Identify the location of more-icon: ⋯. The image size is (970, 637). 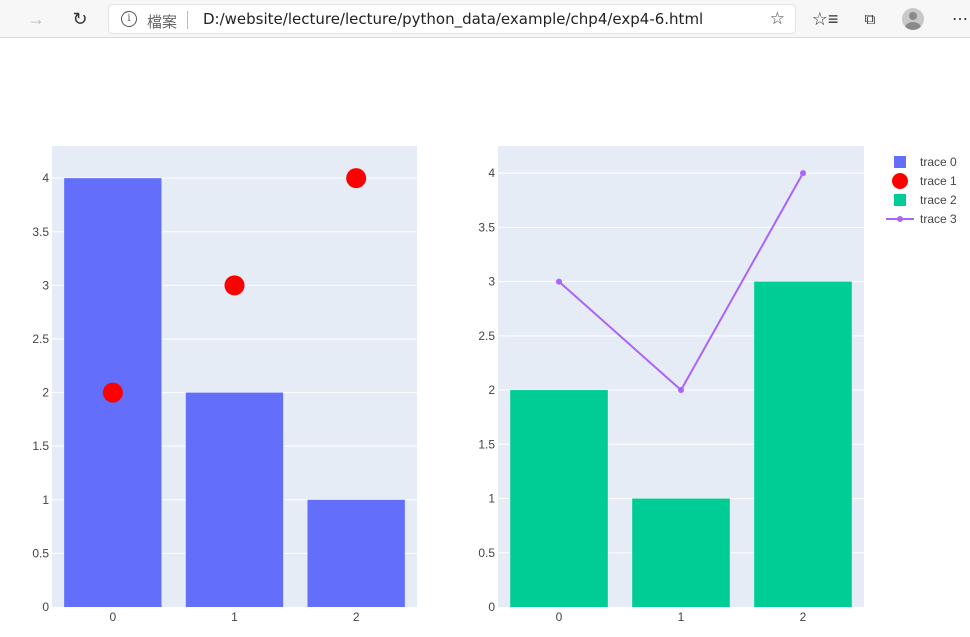
(960, 19).